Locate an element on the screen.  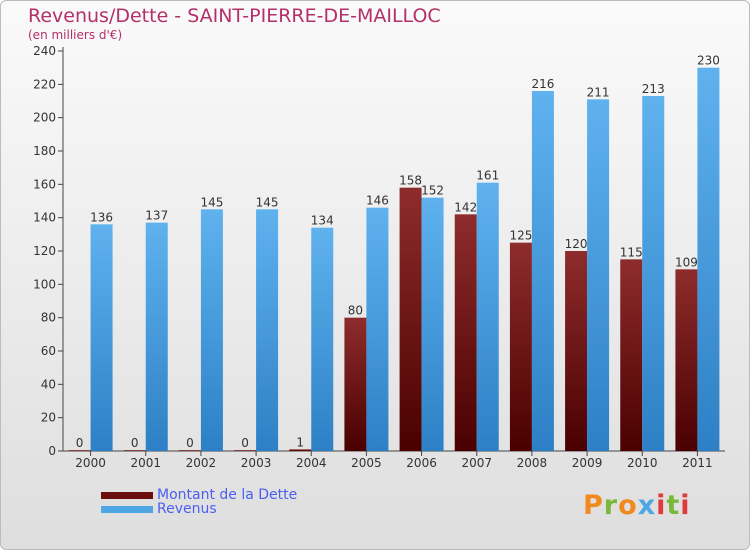
legend-item-dette: Montant de la Dette is located at coordinates (199, 495).